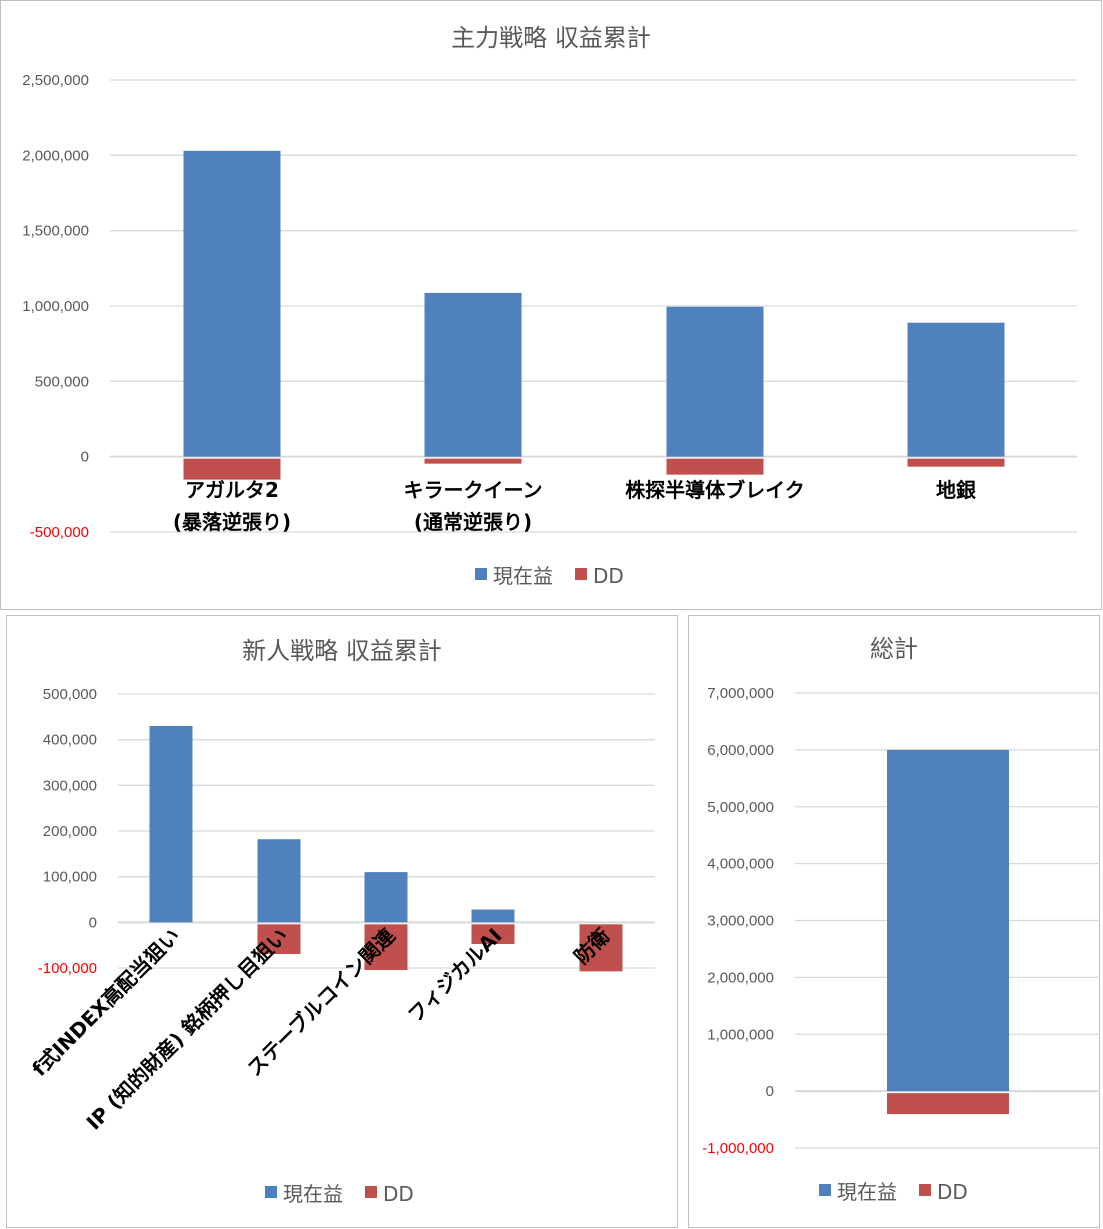 This screenshot has height=1229, width=1103. I want to click on category-label-line: キラークイーン, so click(473, 490).